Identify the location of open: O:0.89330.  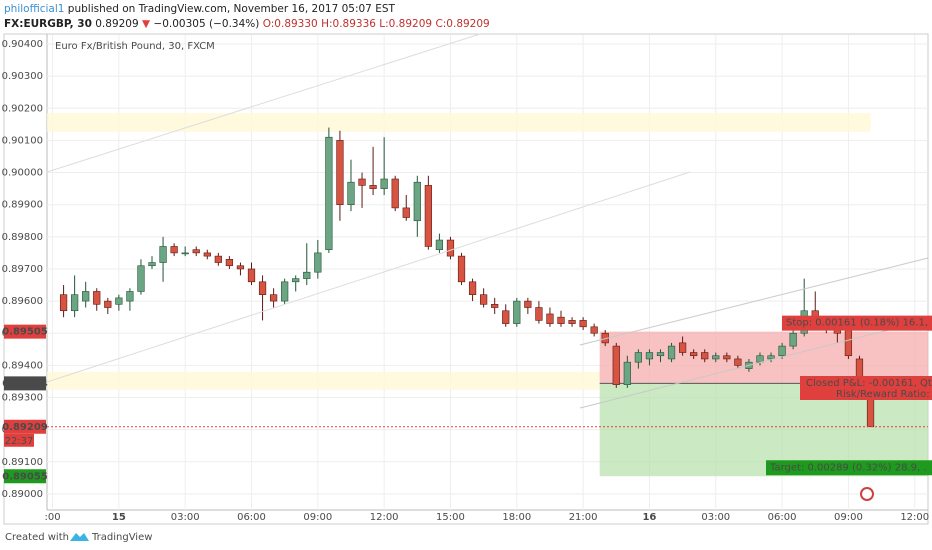
(290, 24).